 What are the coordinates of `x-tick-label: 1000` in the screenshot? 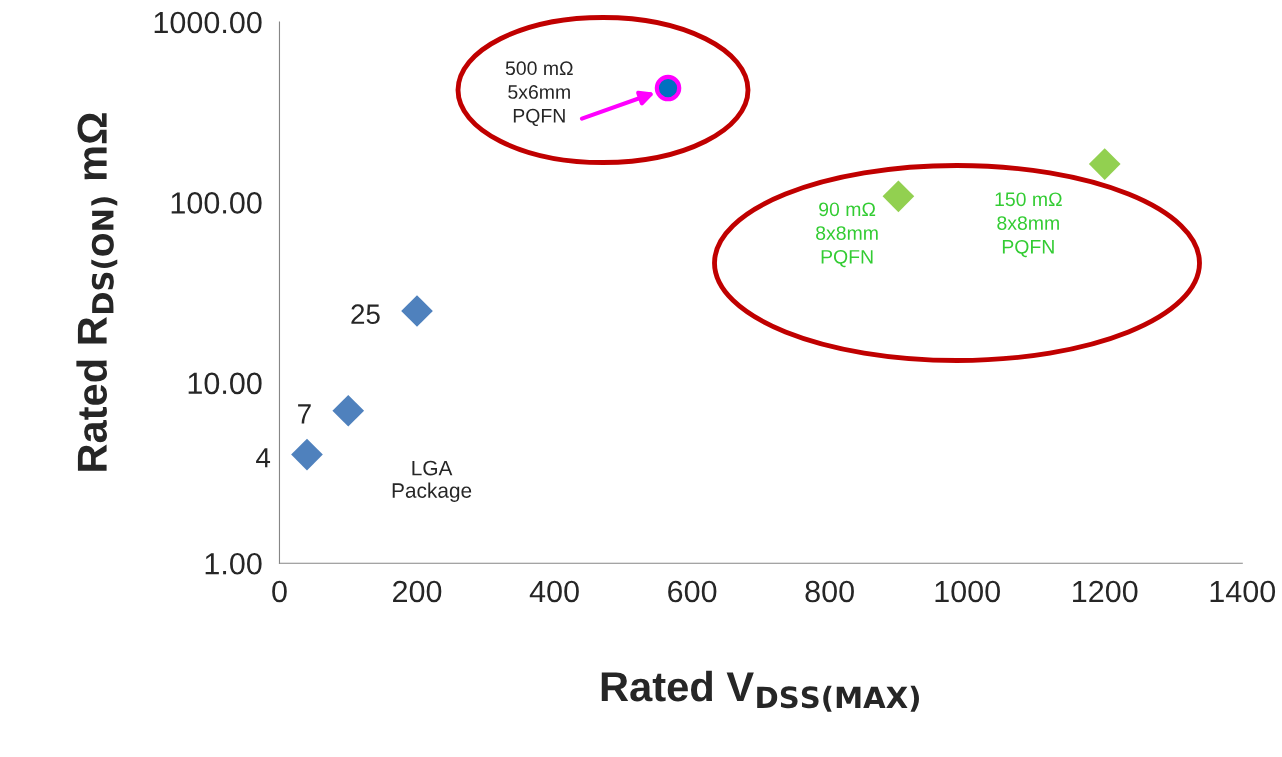 It's located at (967, 591).